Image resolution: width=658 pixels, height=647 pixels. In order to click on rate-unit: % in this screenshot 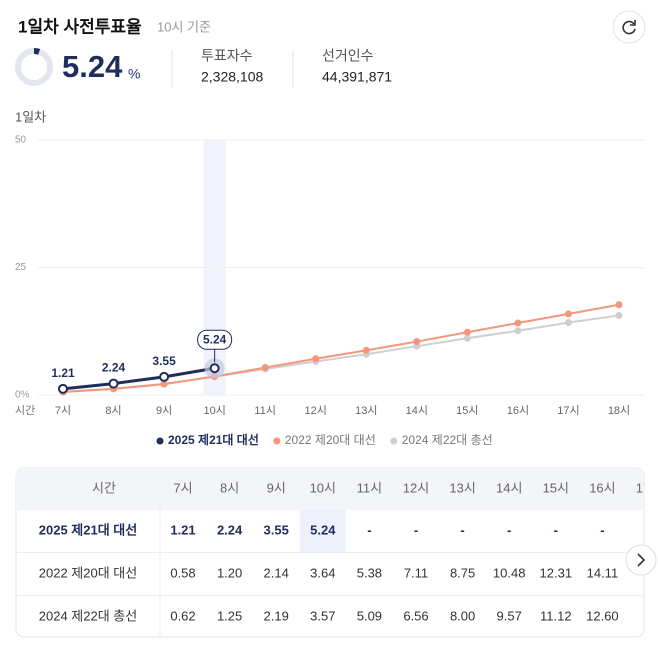, I will do `click(134, 74)`.